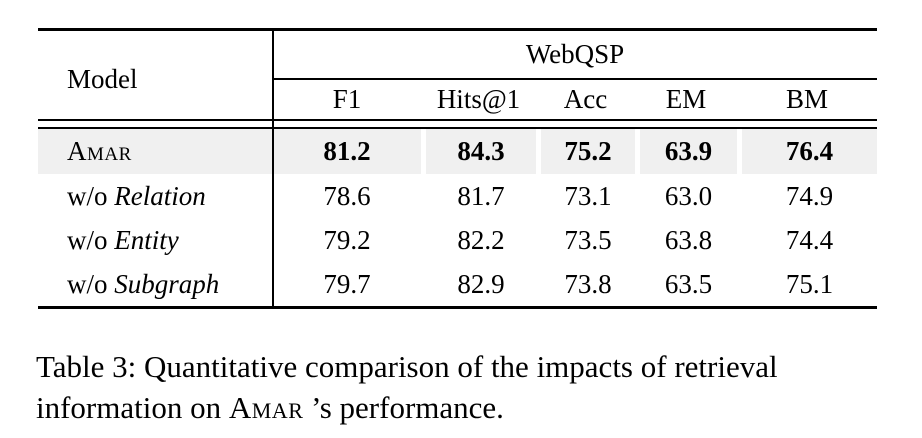  I want to click on header-data-columns: WebQSP F1 Hits@1 Acc EM BM, so click(575, 75).